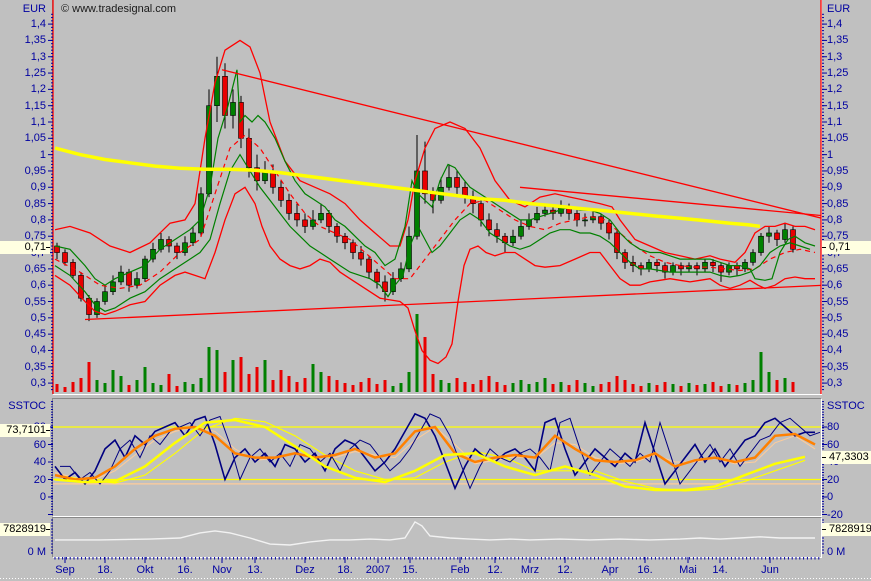 This screenshot has width=871, height=581. What do you see at coordinates (838, 334) in the screenshot?
I see `price-tick-label: 0,45` at bounding box center [838, 334].